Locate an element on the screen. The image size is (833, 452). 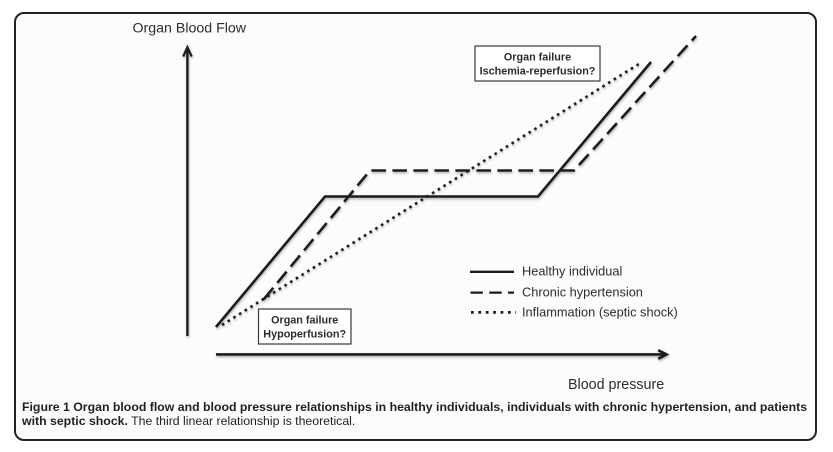
svg-text: Chronic hypertension is located at coordinates (582, 291).